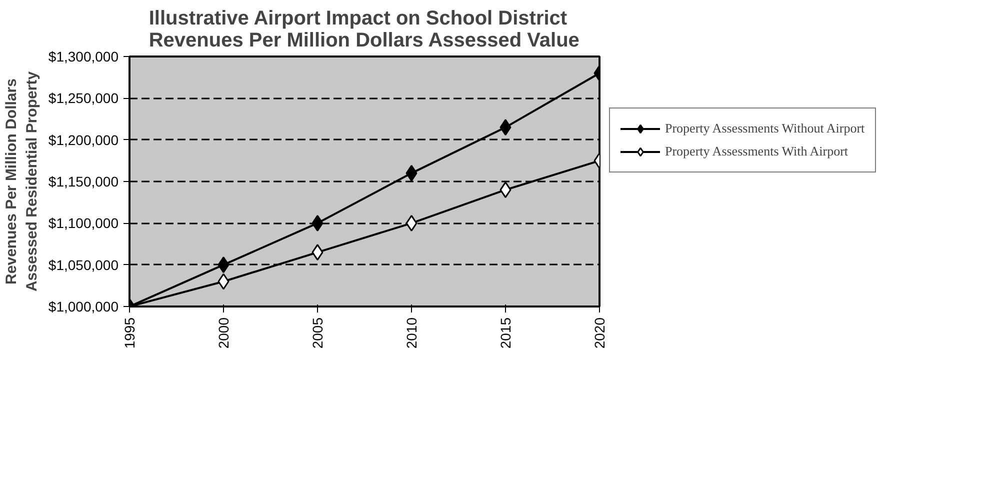 Image resolution: width=997 pixels, height=498 pixels. Describe the element at coordinates (83, 264) in the screenshot. I see `y-tick-label: $1,050,000` at that location.